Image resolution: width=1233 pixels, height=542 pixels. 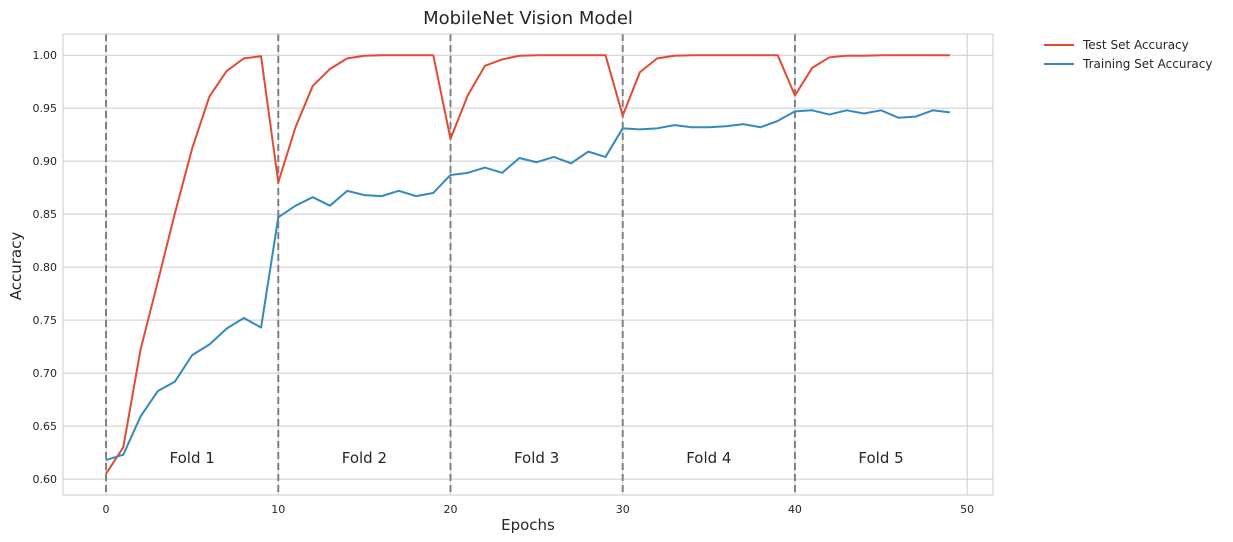 I want to click on x-tick-label: 40, so click(x=795, y=509).